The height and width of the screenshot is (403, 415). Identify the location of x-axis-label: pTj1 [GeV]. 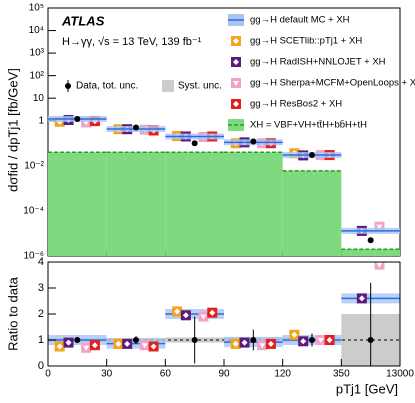
(367, 388).